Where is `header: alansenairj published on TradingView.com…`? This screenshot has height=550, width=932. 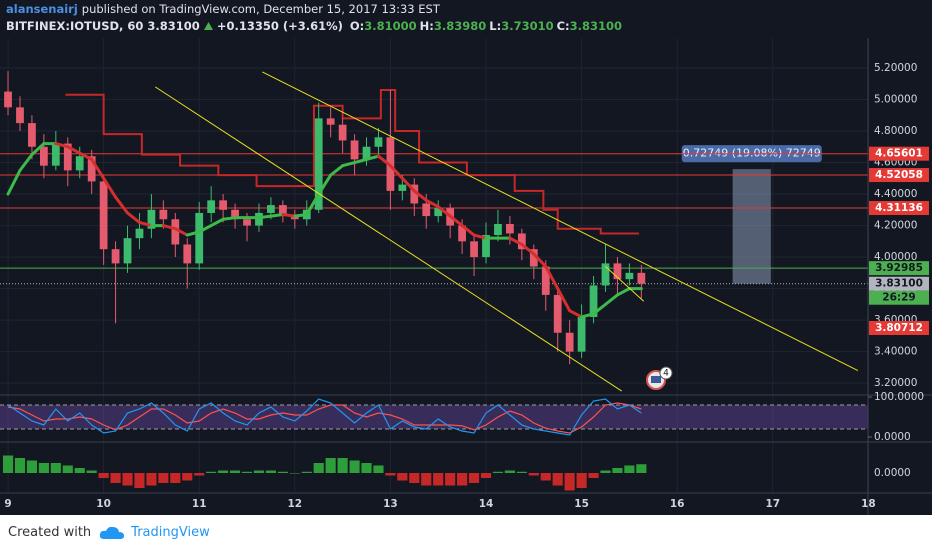 header: alansenairj published on TradingView.com… is located at coordinates (466, 19).